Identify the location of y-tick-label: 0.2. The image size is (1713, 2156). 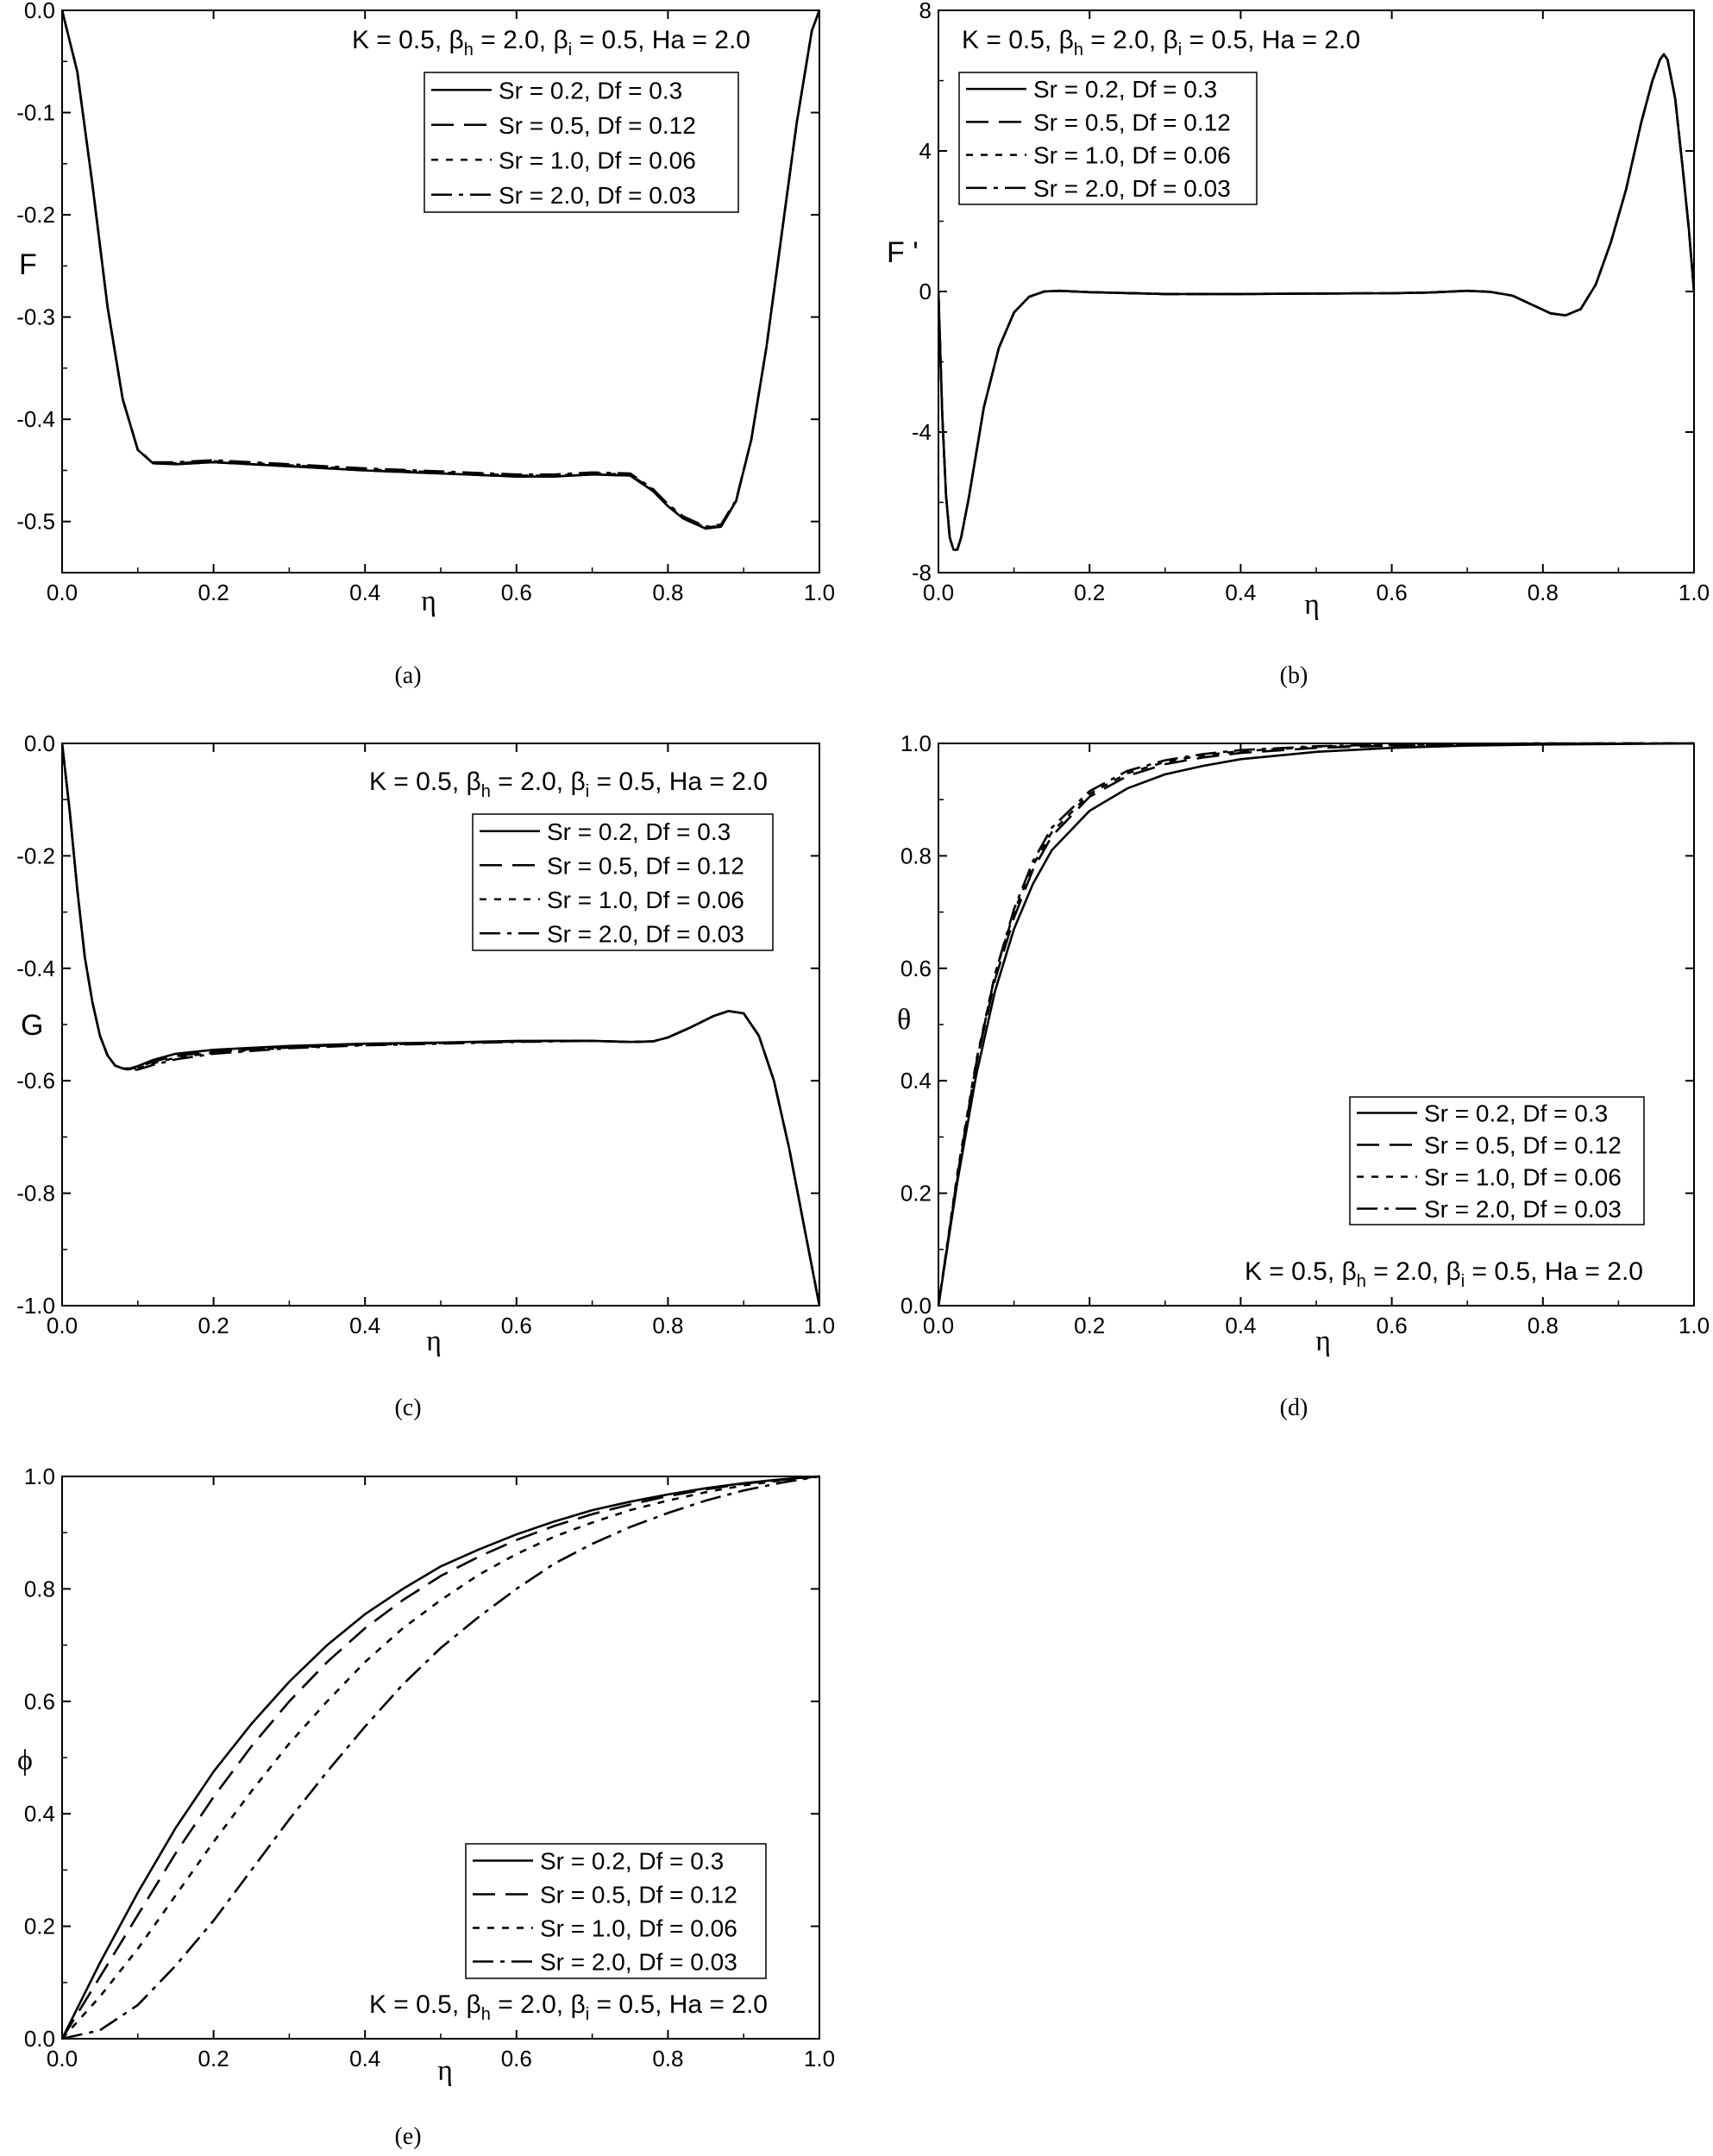
(916, 1193).